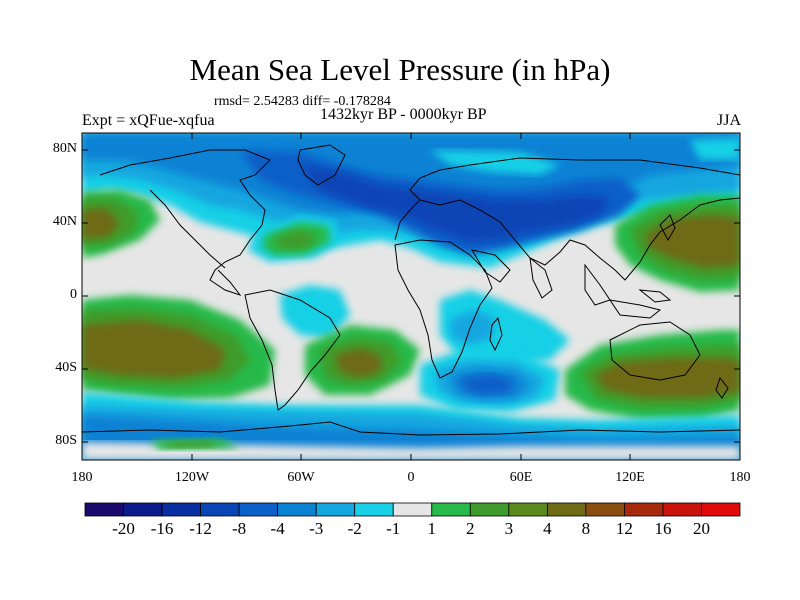 Image resolution: width=800 pixels, height=600 pixels. Describe the element at coordinates (64, 221) in the screenshot. I see `lat-label-40n: 40N` at that location.